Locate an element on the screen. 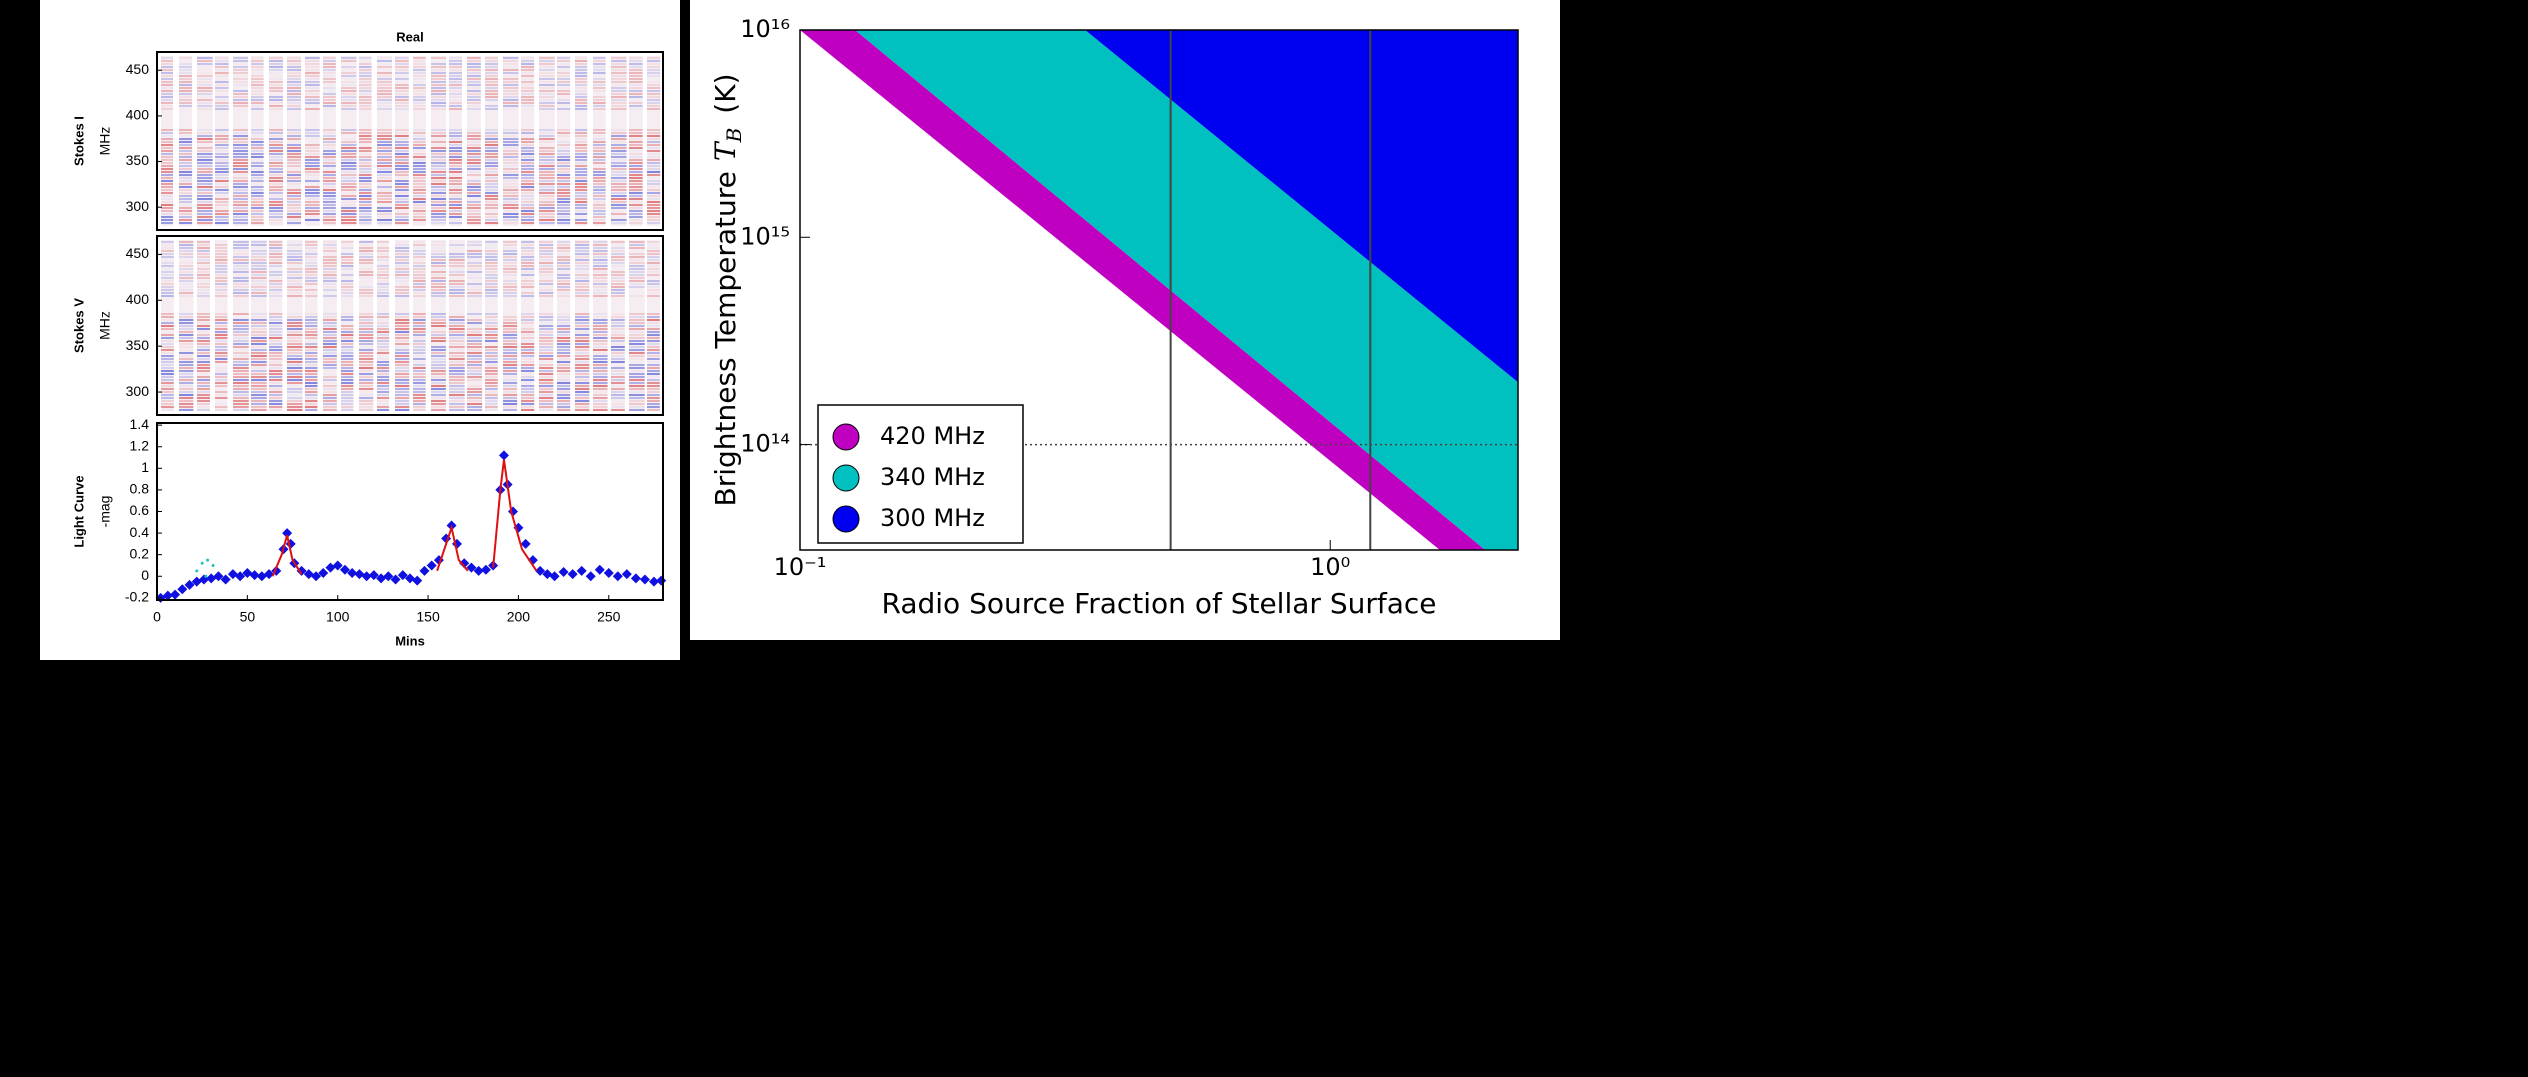 The width and height of the screenshot is (2528, 1077). y-tick-label: 400 is located at coordinates (138, 299).